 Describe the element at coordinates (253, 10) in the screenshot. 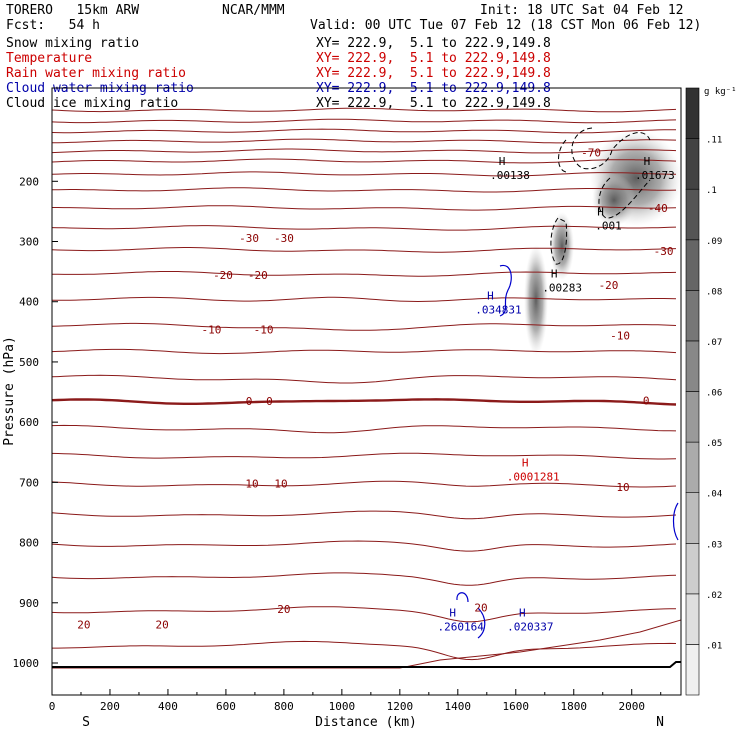

I see `center-title: NCAR/MMM` at that location.